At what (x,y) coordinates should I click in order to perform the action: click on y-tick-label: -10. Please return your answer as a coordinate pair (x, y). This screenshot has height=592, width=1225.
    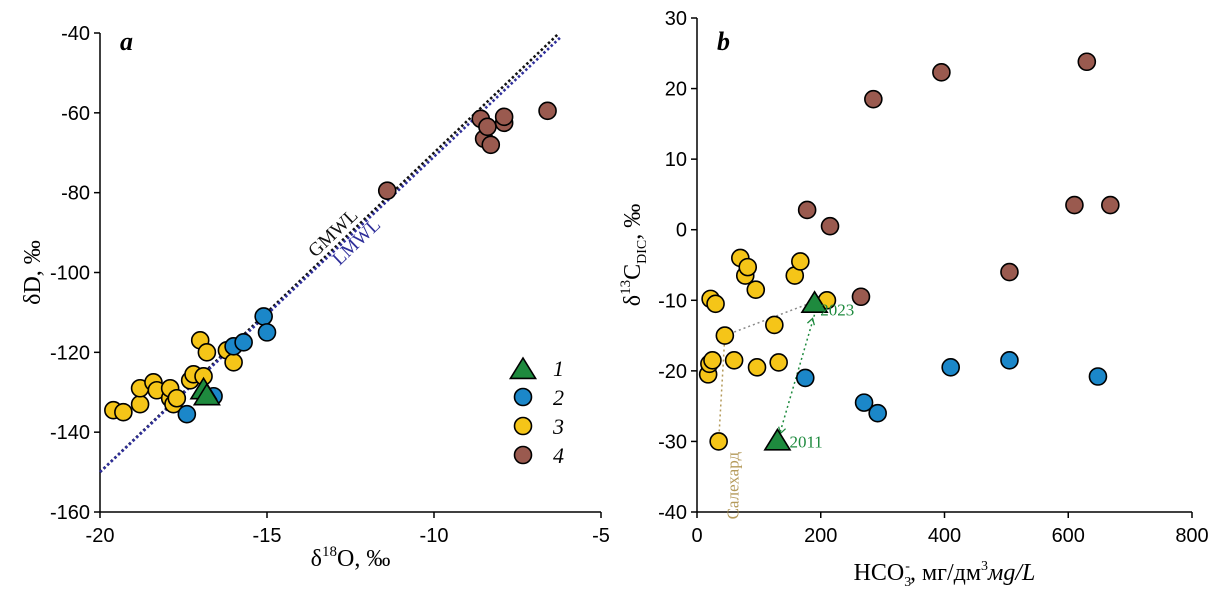
    Looking at the image, I should click on (672, 301).